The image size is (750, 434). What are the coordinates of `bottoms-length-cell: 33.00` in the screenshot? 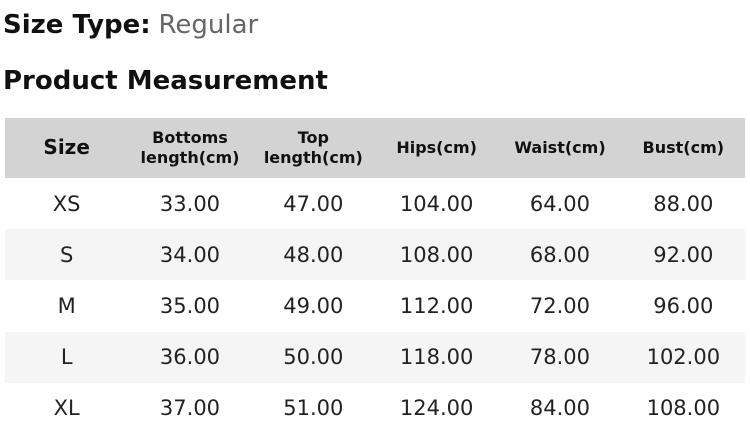 It's located at (190, 203).